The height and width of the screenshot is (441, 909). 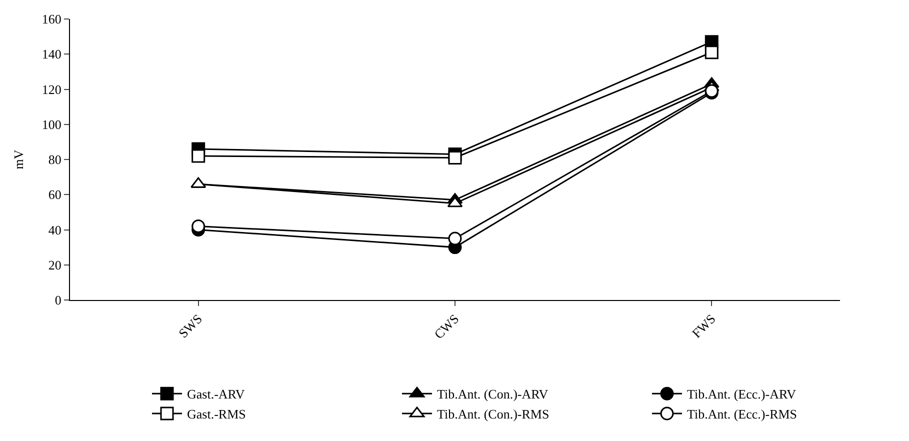 What do you see at coordinates (216, 414) in the screenshot?
I see `legend-label: Gast.-RMS` at bounding box center [216, 414].